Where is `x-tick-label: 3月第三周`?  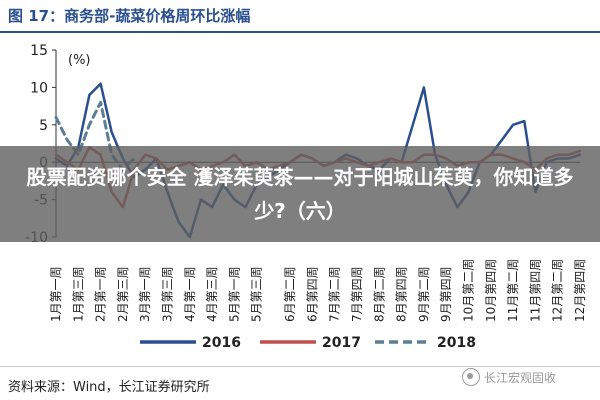
x-tick-label: 3月第三周 is located at coordinates (167, 294).